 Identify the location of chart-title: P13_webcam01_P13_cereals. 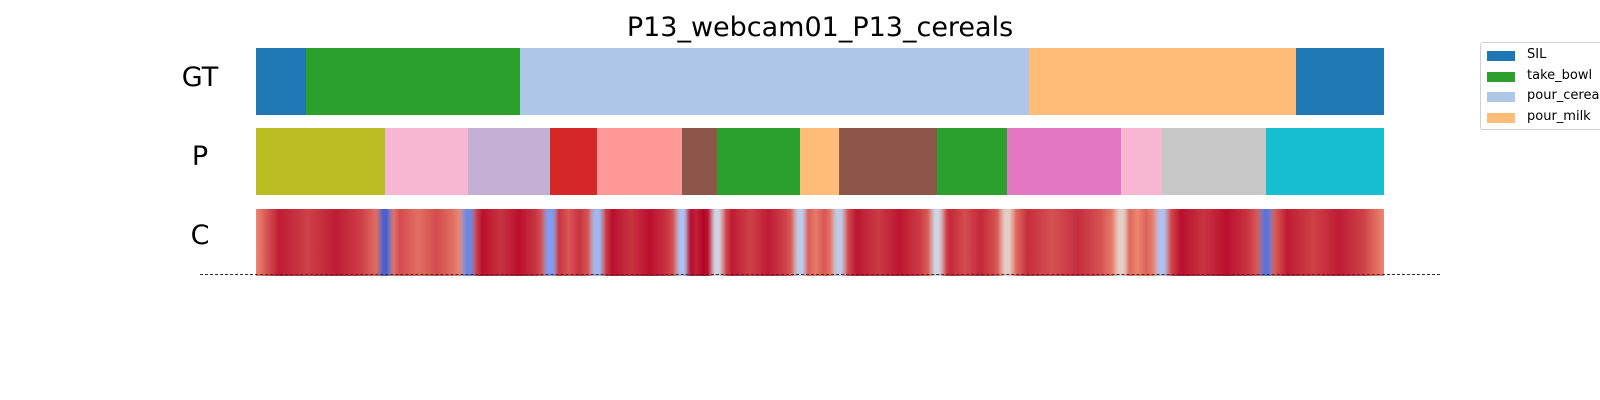
(820, 27).